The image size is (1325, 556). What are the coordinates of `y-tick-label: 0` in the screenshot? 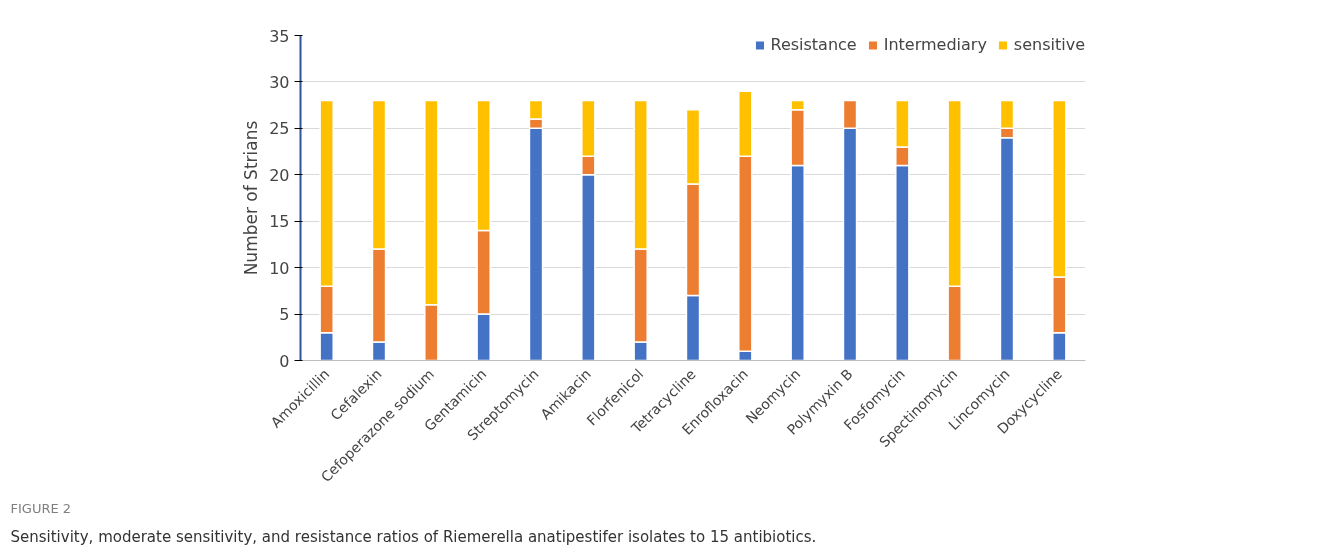 It's located at (284, 361).